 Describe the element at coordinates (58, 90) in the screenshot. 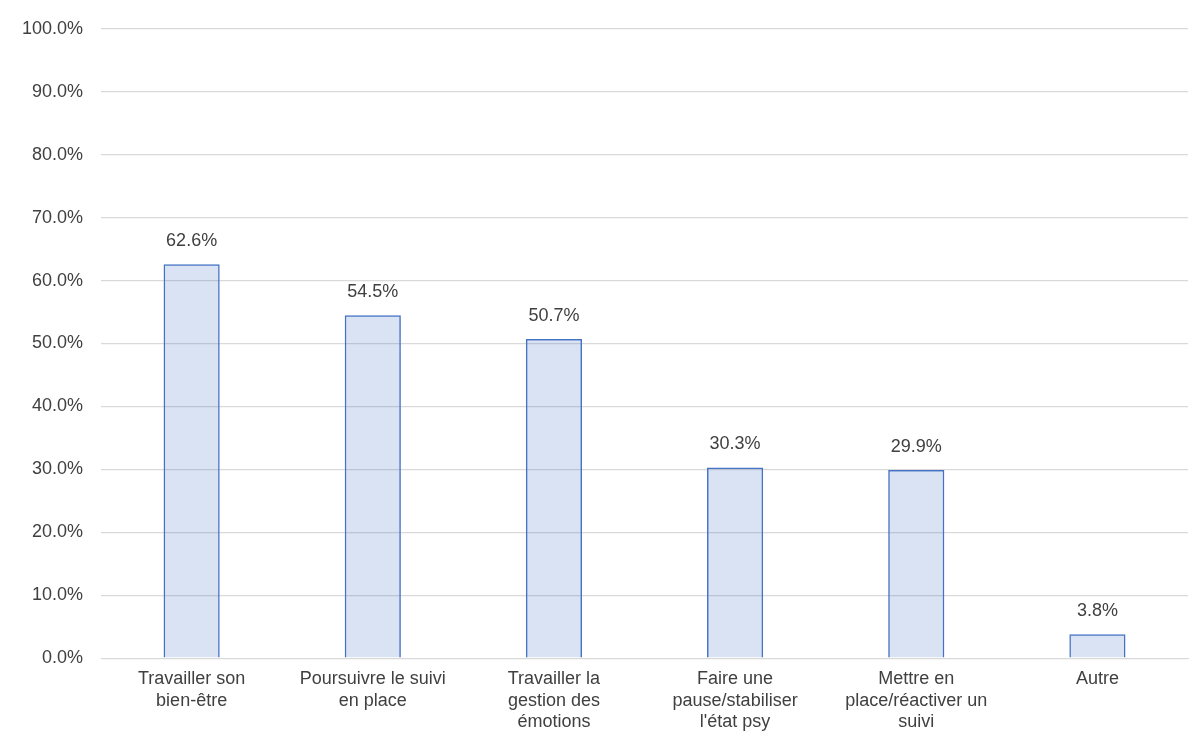

I see `y-tick-label: 90.0%` at that location.